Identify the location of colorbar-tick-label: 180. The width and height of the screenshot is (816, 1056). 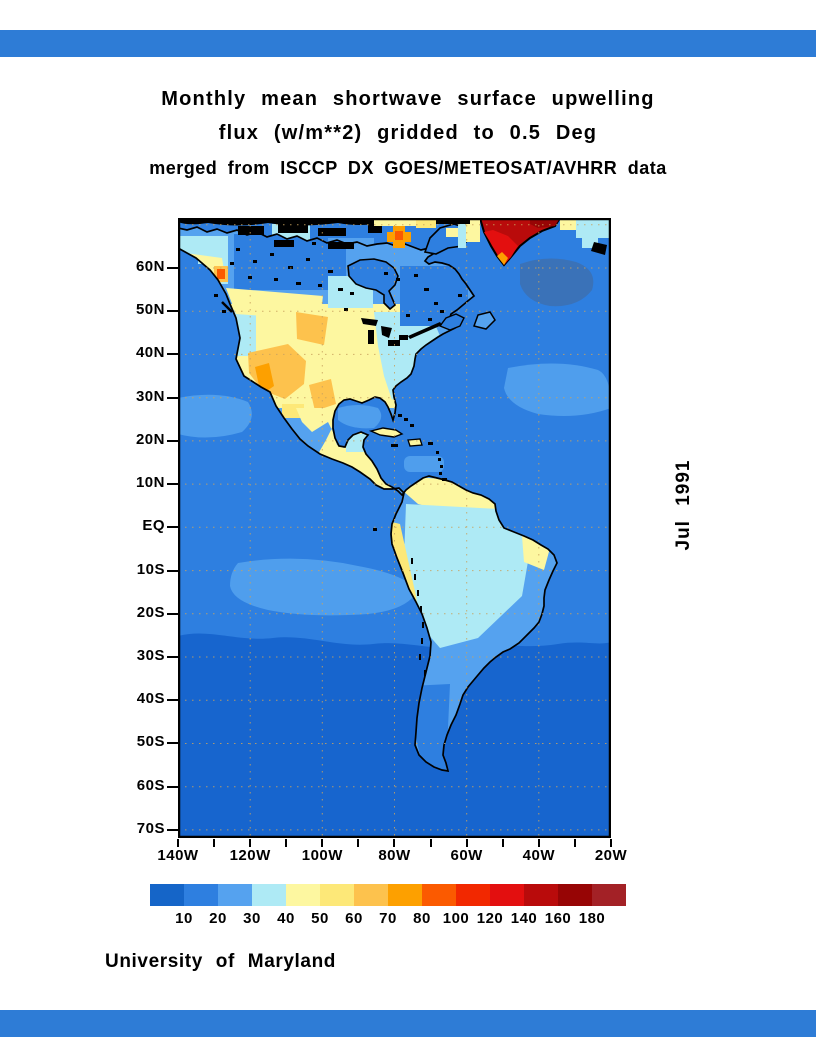
(592, 918).